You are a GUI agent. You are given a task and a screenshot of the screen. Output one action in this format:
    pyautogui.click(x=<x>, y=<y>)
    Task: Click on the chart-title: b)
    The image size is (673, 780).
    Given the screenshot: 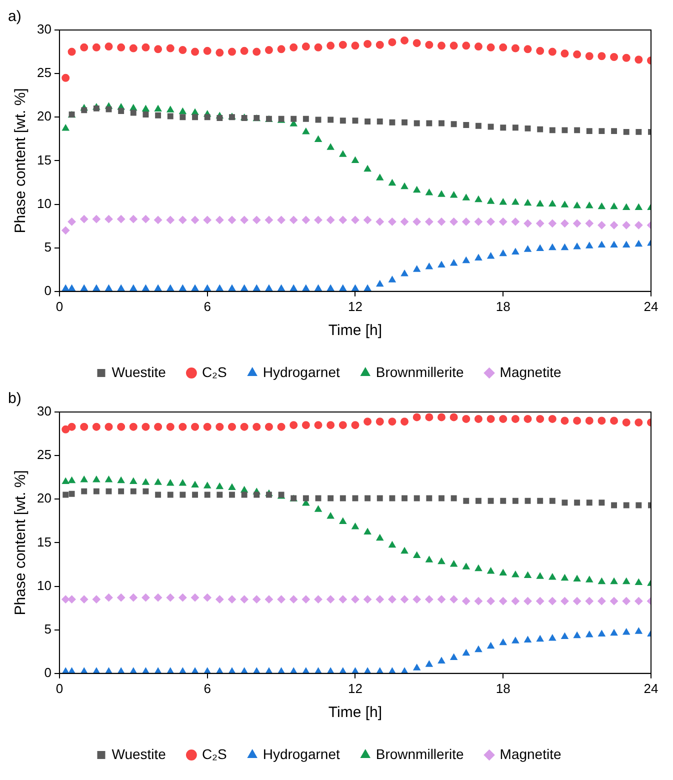 What is the action you would take?
    pyautogui.click(x=15, y=399)
    